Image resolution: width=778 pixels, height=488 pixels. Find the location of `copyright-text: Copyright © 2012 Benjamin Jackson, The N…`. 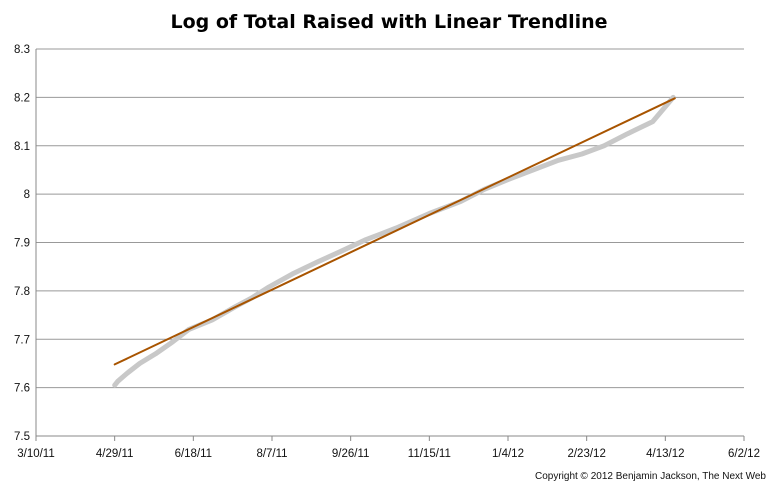

copyright-text: Copyright © 2012 Benjamin Jackson, The N… is located at coordinates (650, 476).